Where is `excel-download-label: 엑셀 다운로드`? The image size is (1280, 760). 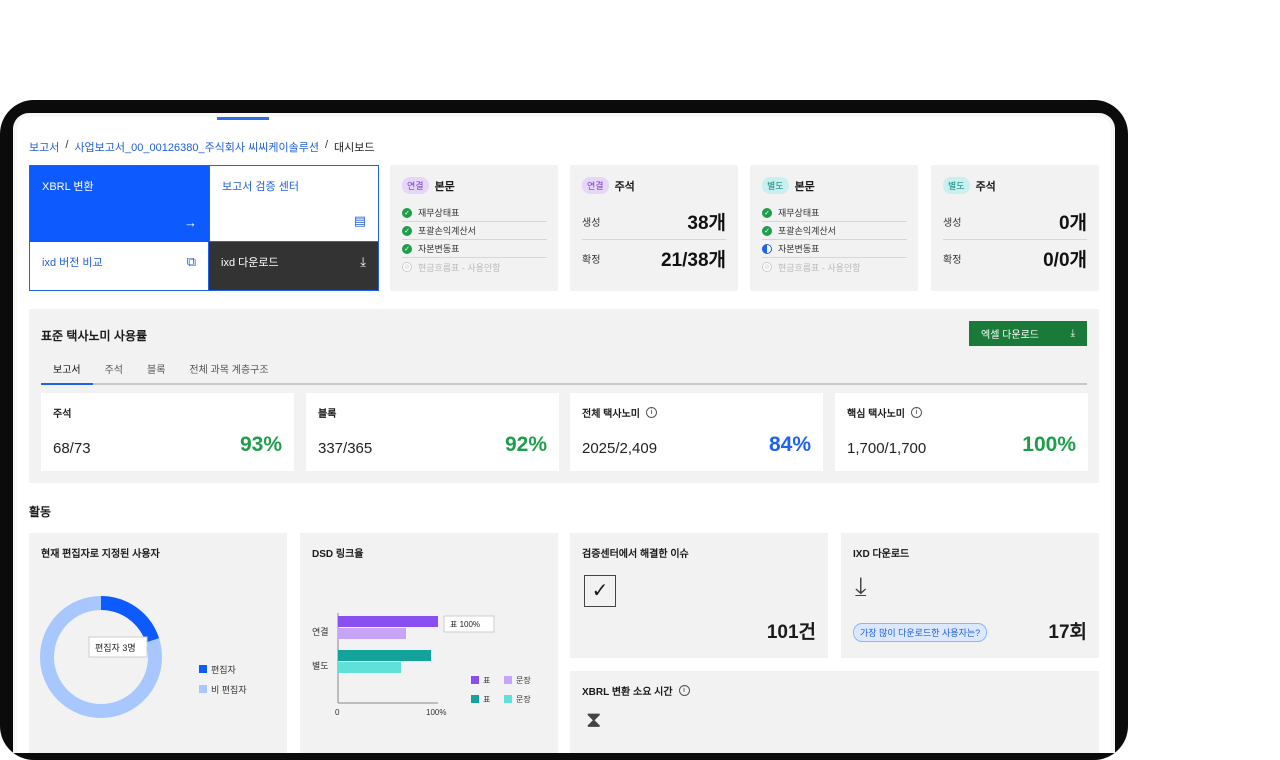 excel-download-label: 엑셀 다운로드 is located at coordinates (1010, 335).